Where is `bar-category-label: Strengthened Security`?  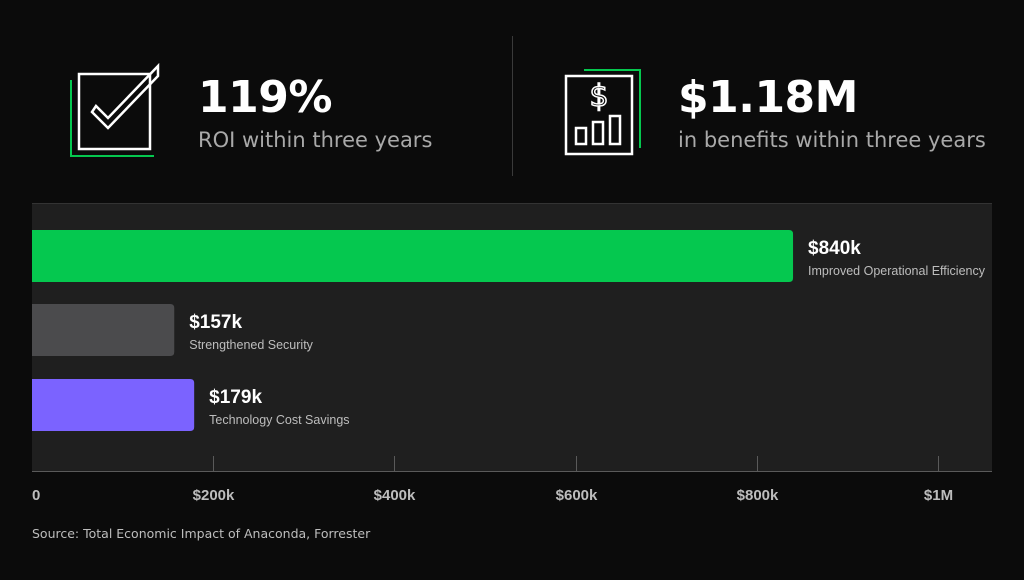
bar-category-label: Strengthened Security is located at coordinates (251, 345).